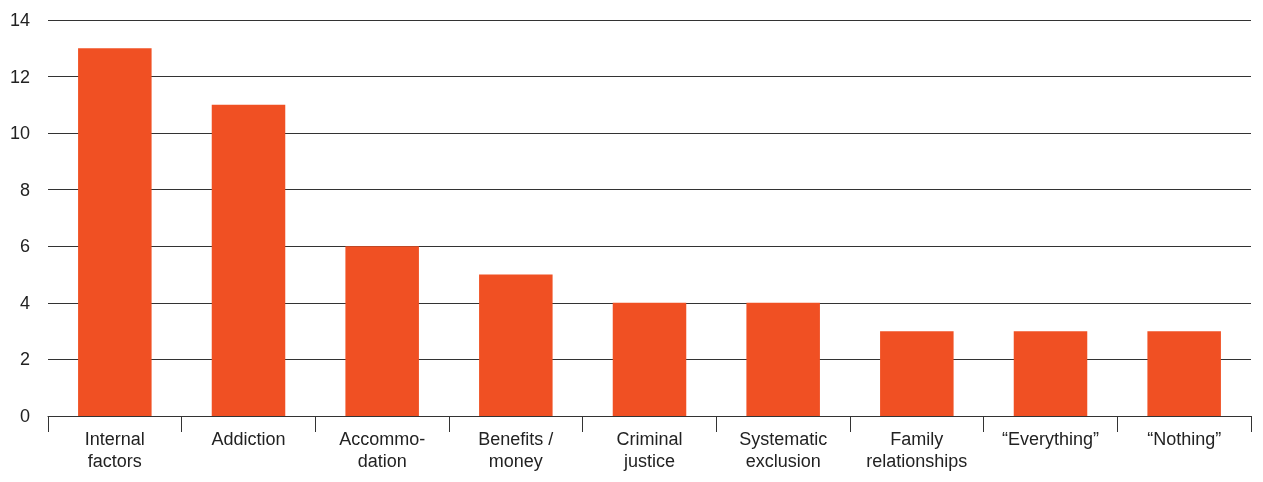 The height and width of the screenshot is (482, 1263). I want to click on x-tick-label: Family relationships, so click(917, 450).